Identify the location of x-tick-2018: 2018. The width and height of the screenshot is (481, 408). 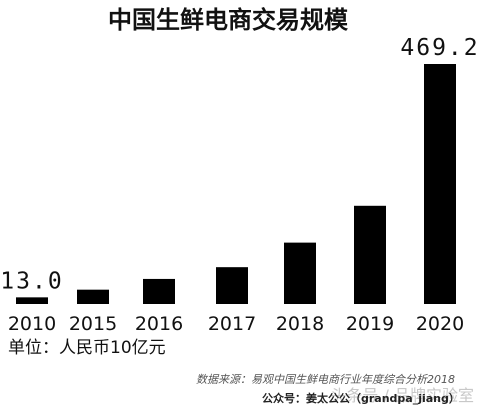
(300, 324).